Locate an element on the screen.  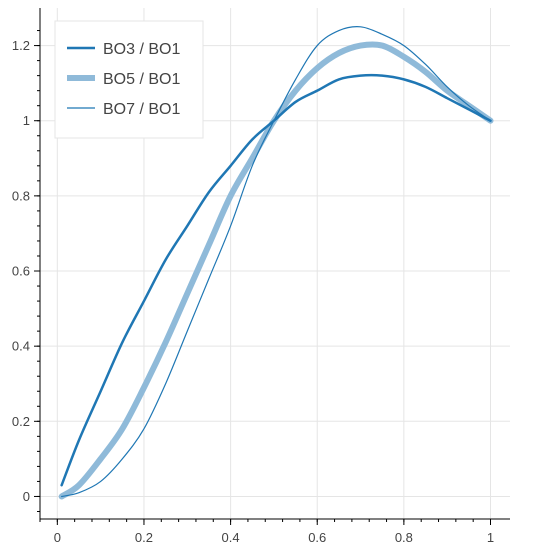
y-tick-label-2: 0.4 is located at coordinates (21, 346).